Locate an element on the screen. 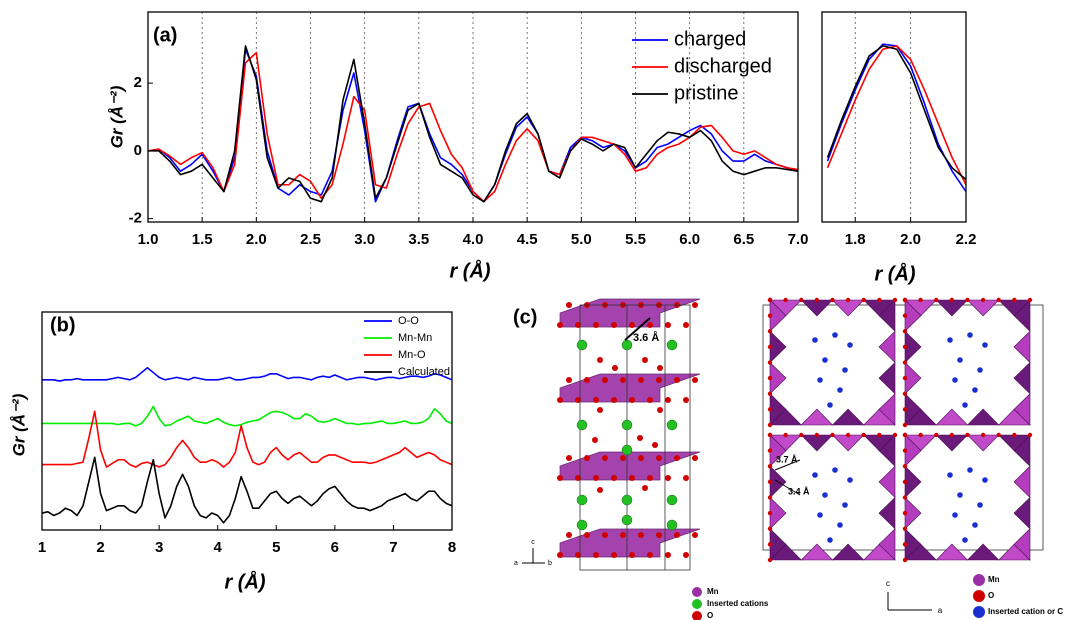  axis-label: a is located at coordinates (516, 563).